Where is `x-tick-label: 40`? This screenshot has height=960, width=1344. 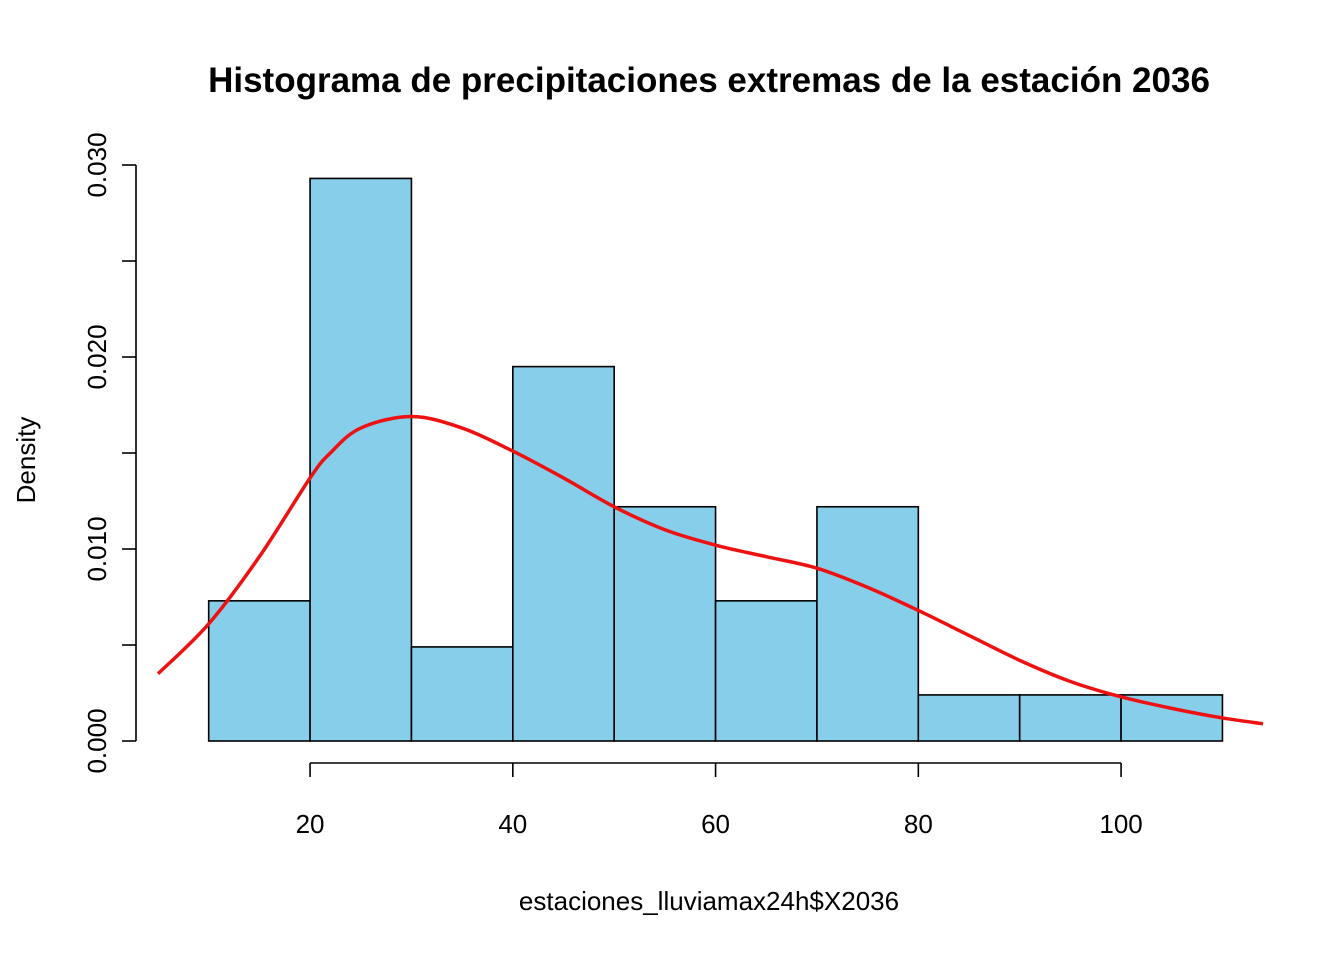 x-tick-label: 40 is located at coordinates (512, 824).